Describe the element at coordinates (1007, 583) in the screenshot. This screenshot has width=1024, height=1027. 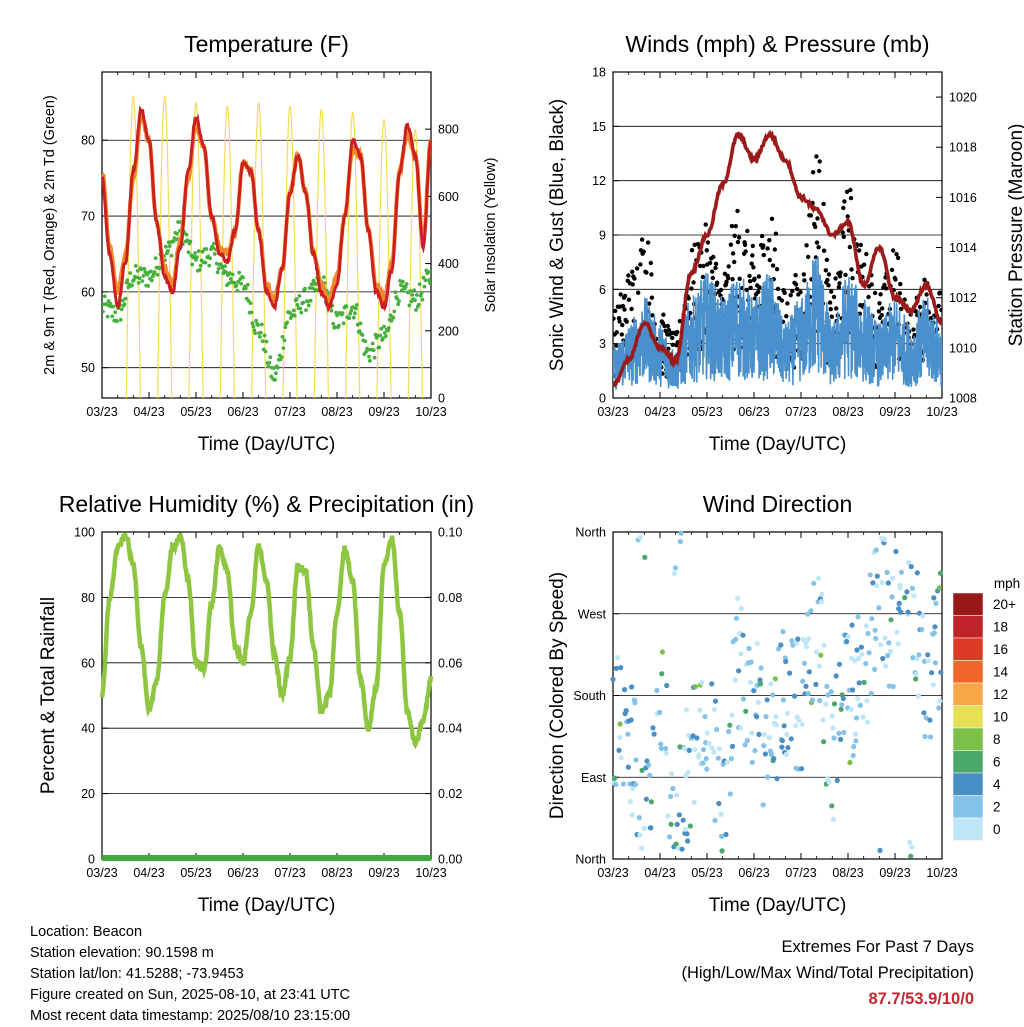
I see `colorbar-title: mph` at that location.